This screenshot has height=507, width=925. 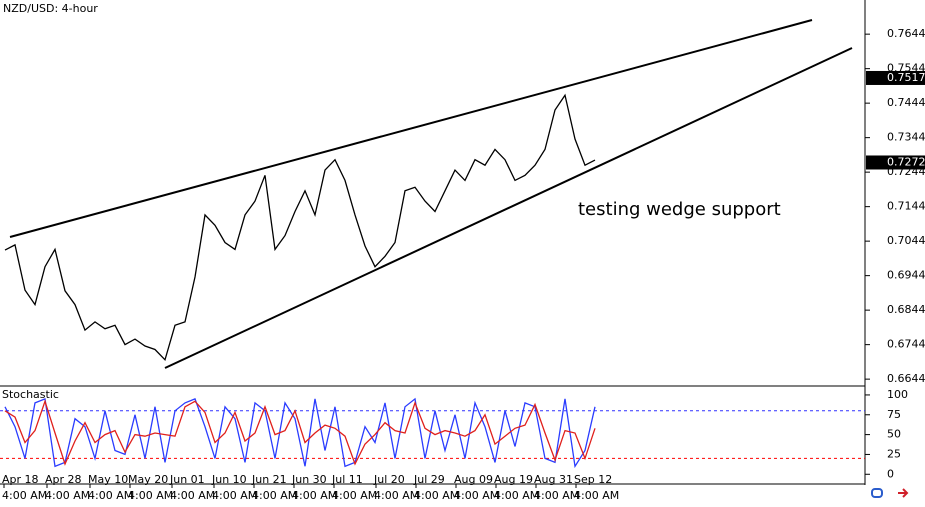 What do you see at coordinates (309, 479) in the screenshot?
I see `x-tick-label: Jun 30` at bounding box center [309, 479].